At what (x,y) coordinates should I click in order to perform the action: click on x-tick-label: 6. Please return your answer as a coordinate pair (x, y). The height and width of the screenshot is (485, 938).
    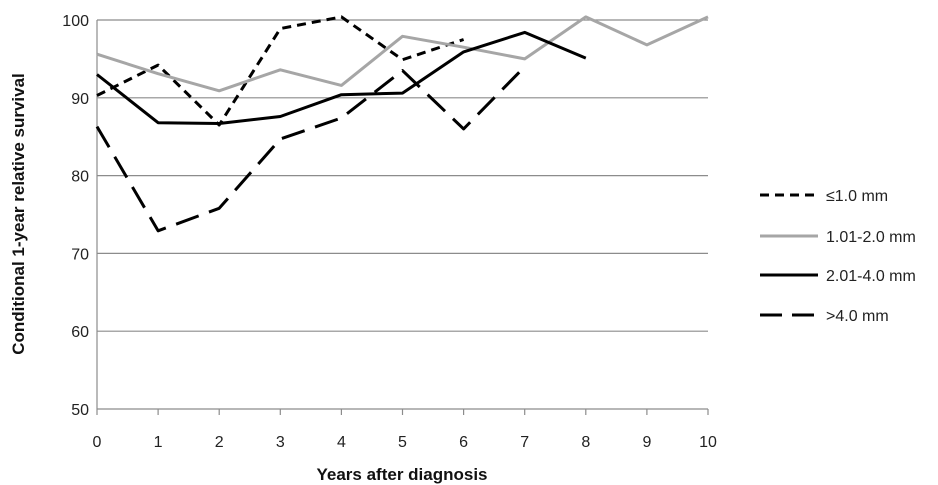
    Looking at the image, I should click on (463, 442).